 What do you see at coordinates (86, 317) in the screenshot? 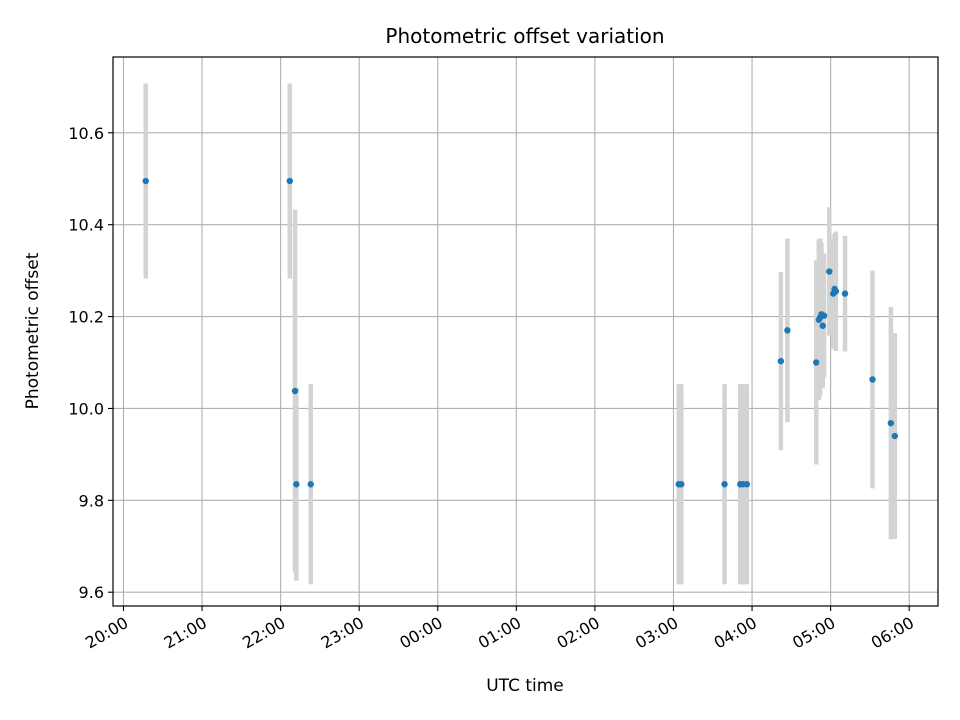
I see `y-tick-label: 10.2` at bounding box center [86, 317].